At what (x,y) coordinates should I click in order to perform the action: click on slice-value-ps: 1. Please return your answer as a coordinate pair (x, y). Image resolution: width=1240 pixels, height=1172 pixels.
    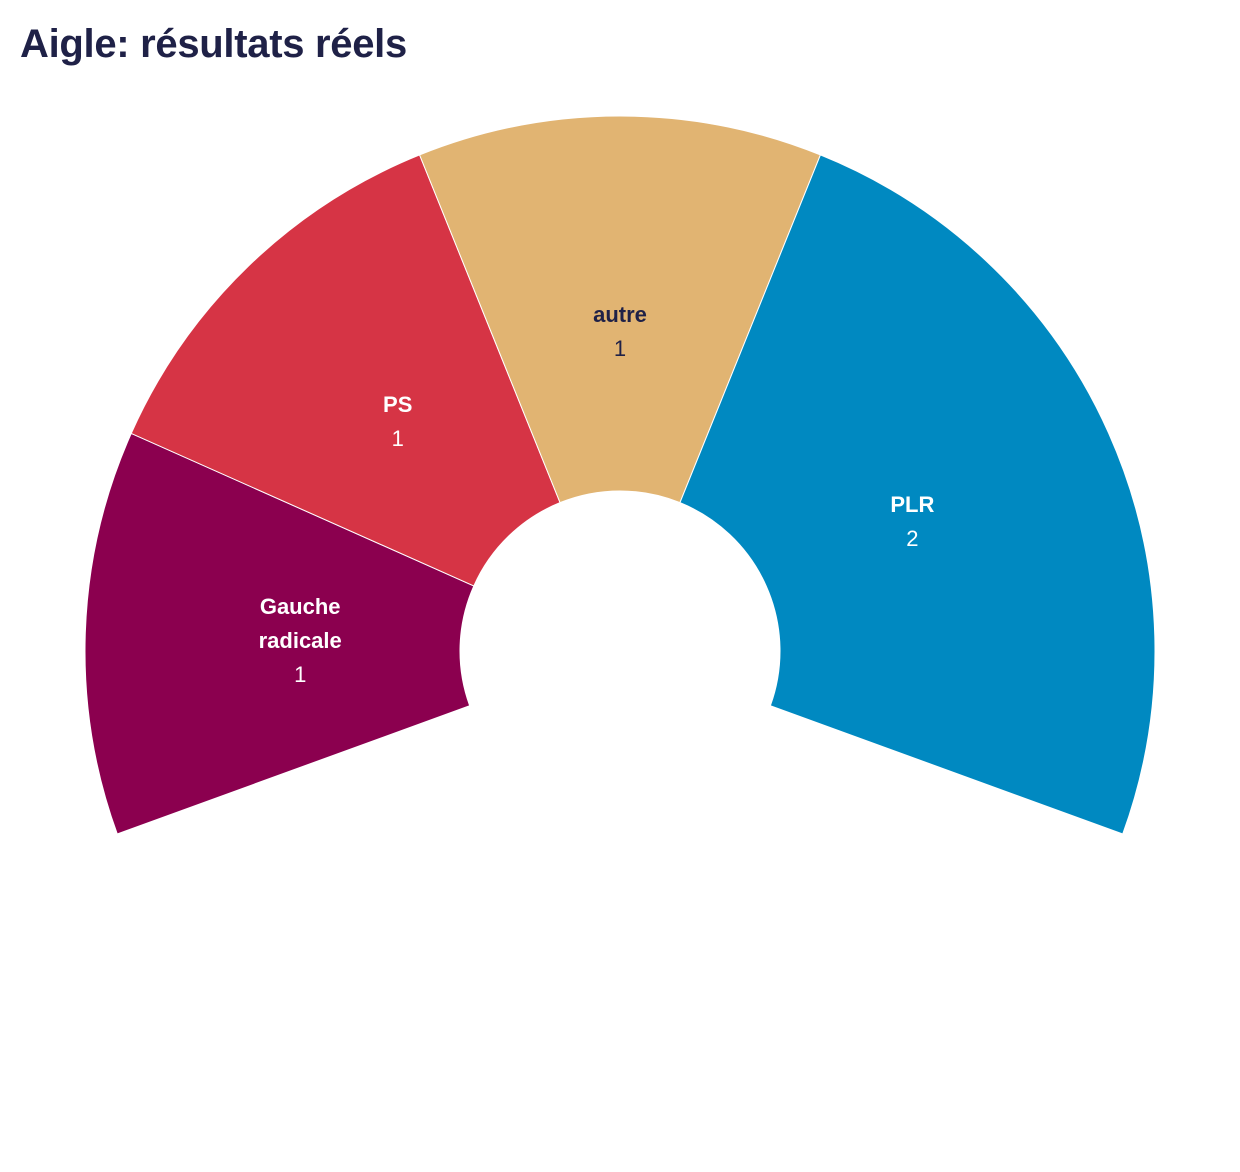
    Looking at the image, I should click on (398, 438).